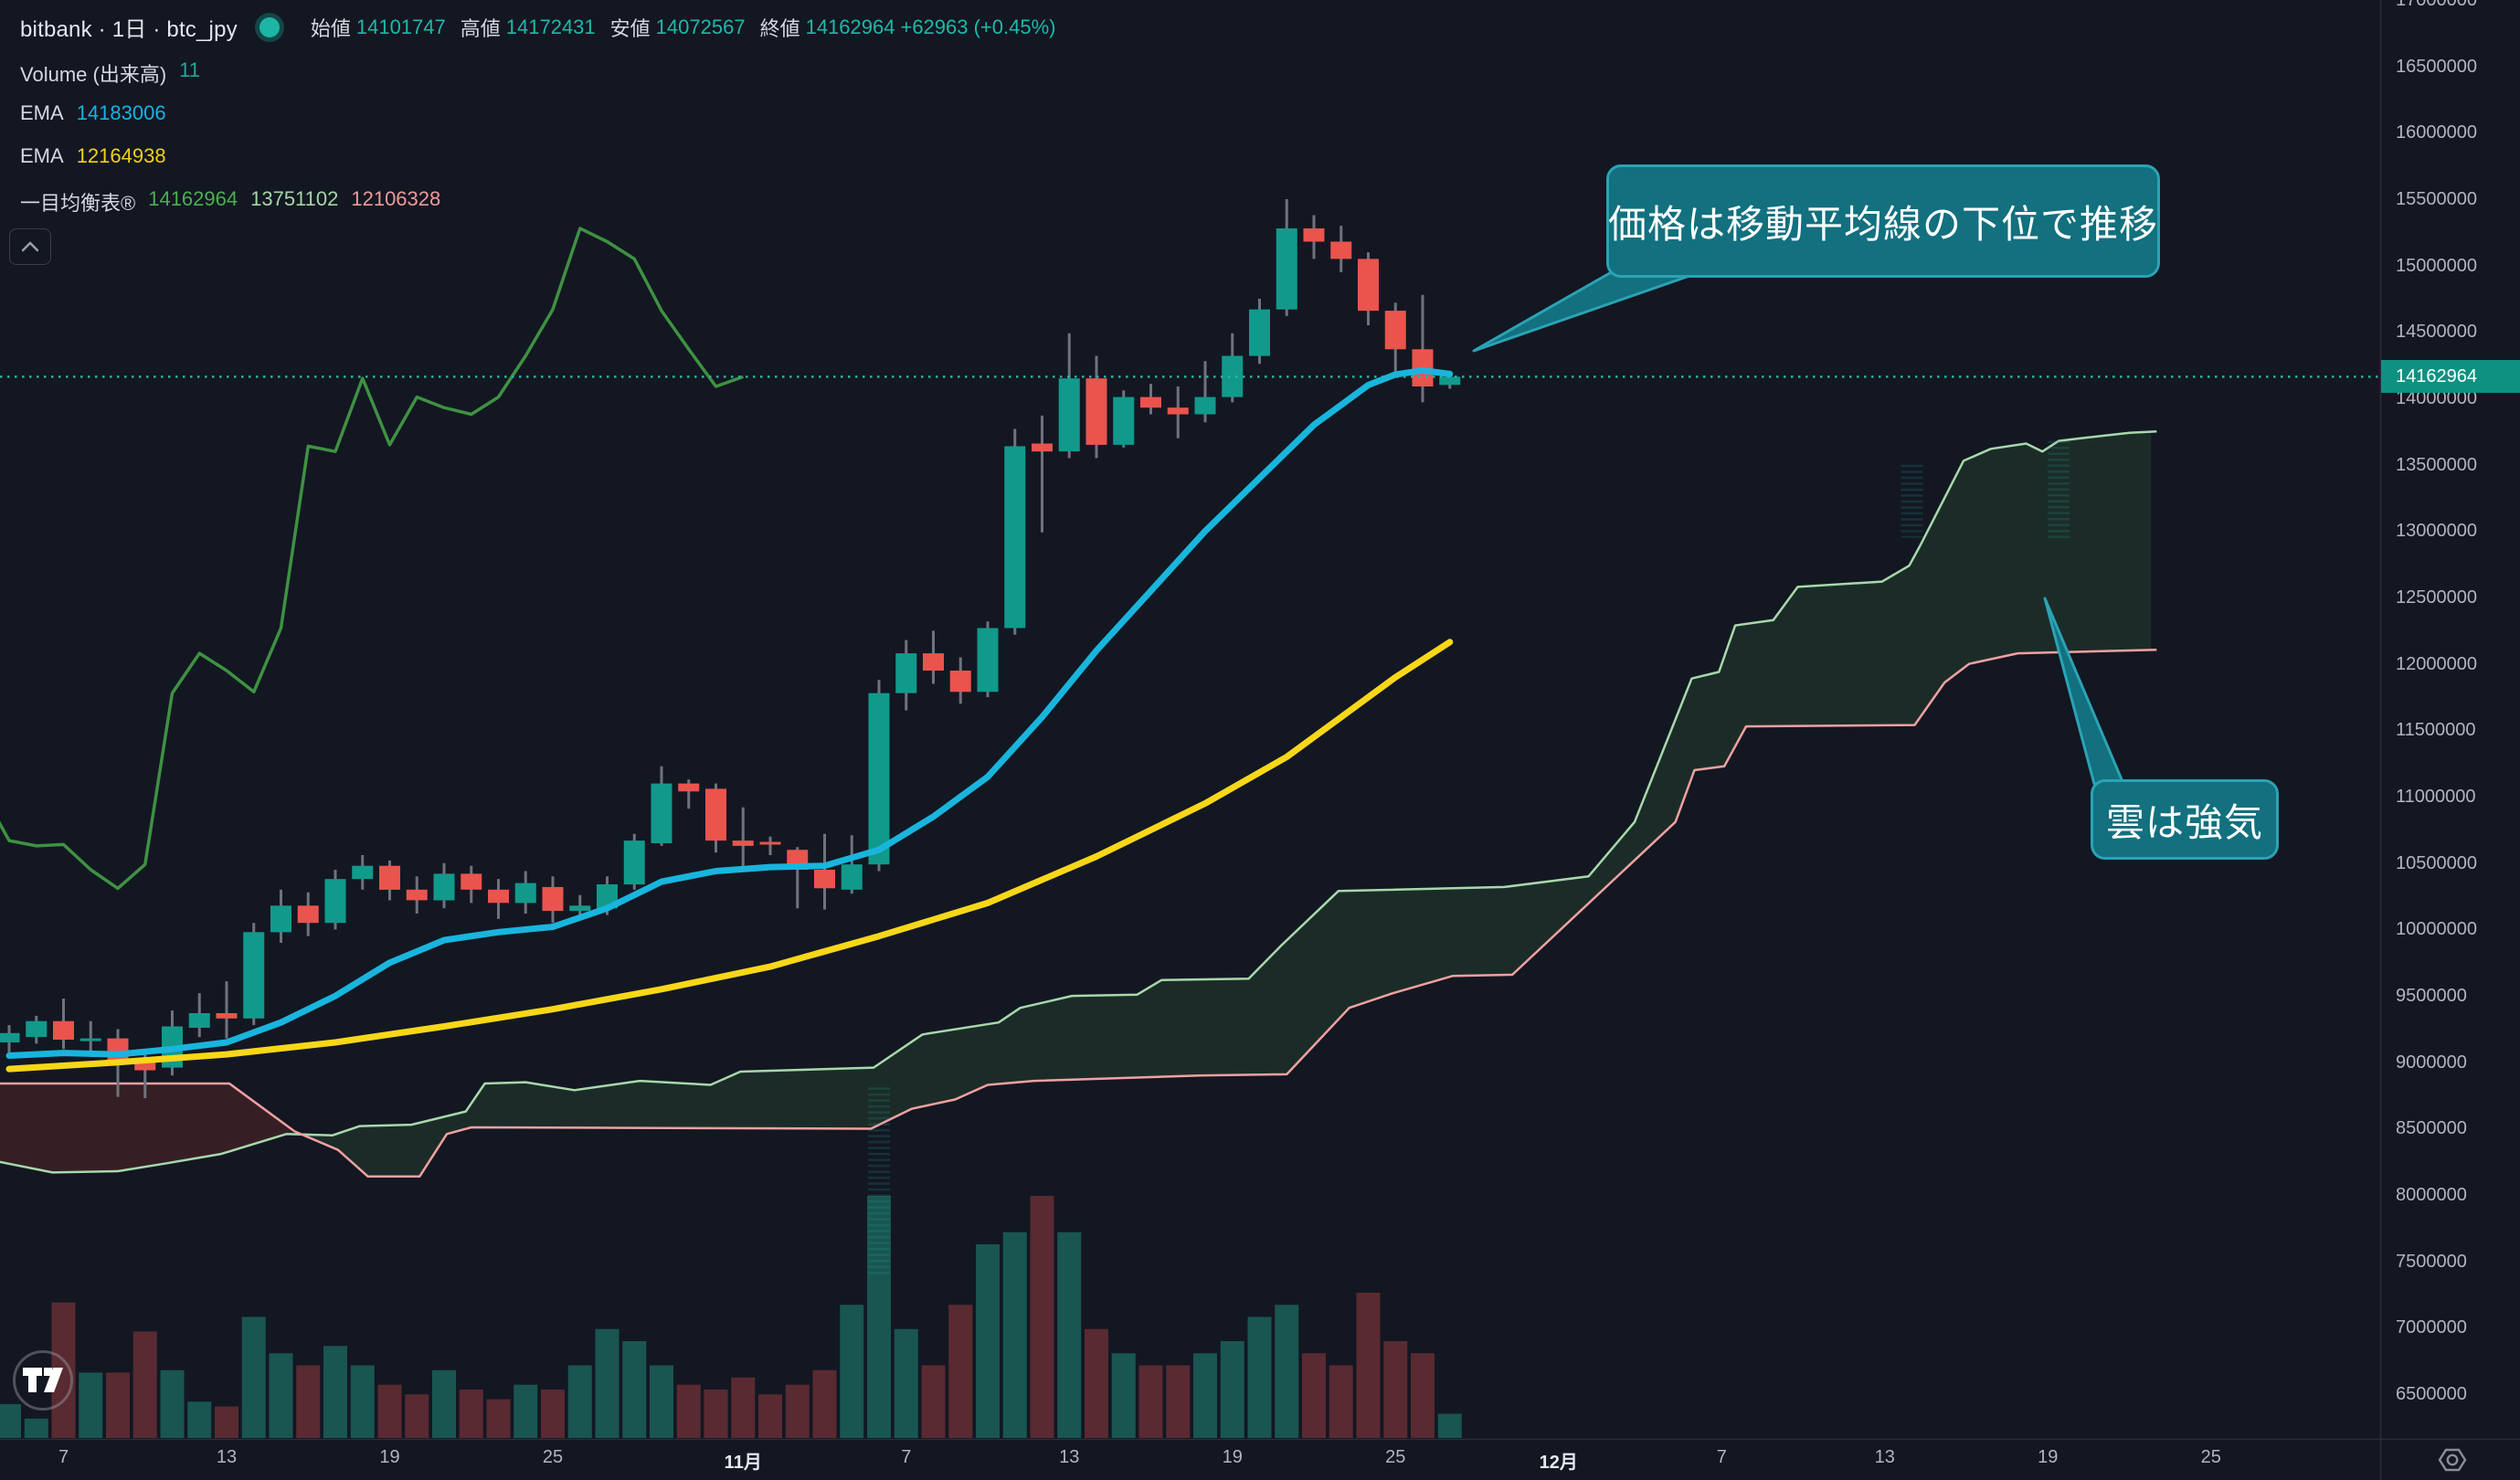 The width and height of the screenshot is (2520, 1480). Describe the element at coordinates (2436, 199) in the screenshot. I see `price-axis-label: 15500000` at that location.